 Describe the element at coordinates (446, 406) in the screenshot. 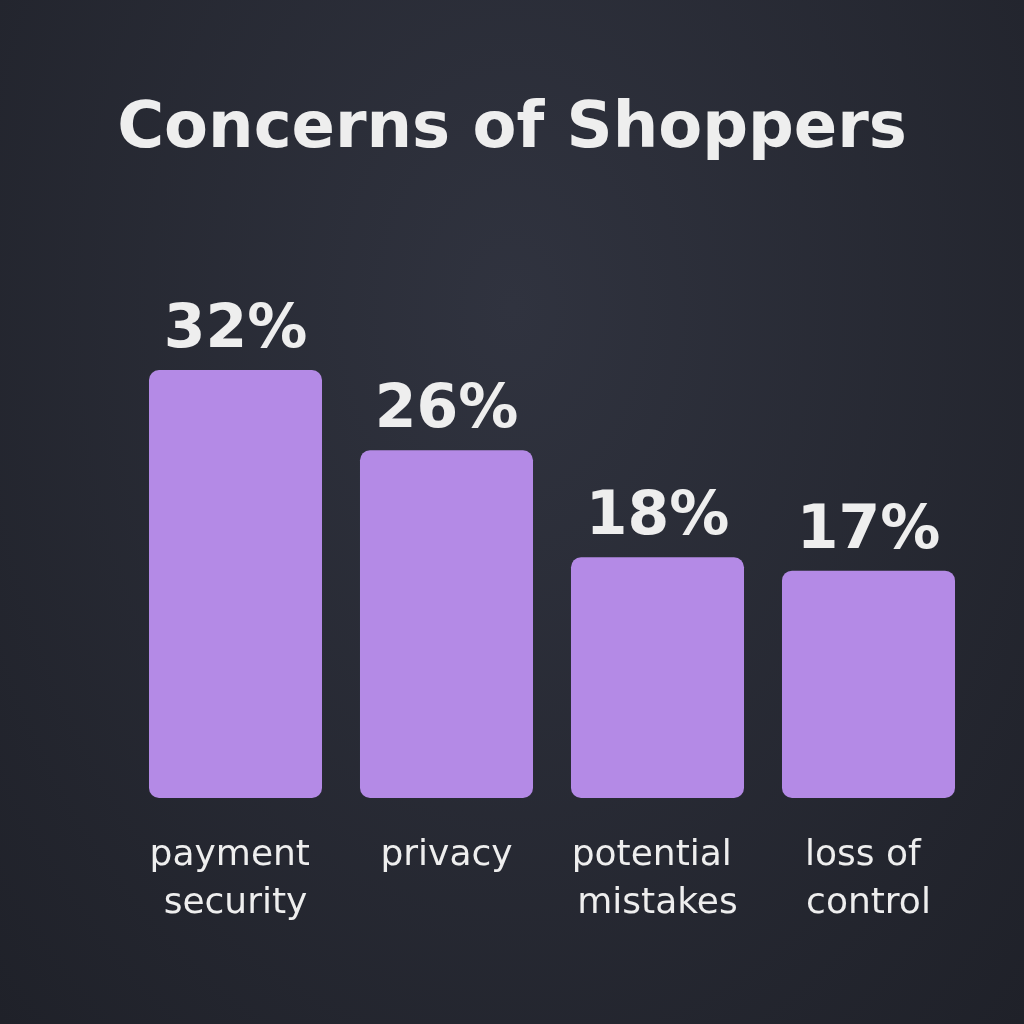

I see `data-label: 26%` at that location.